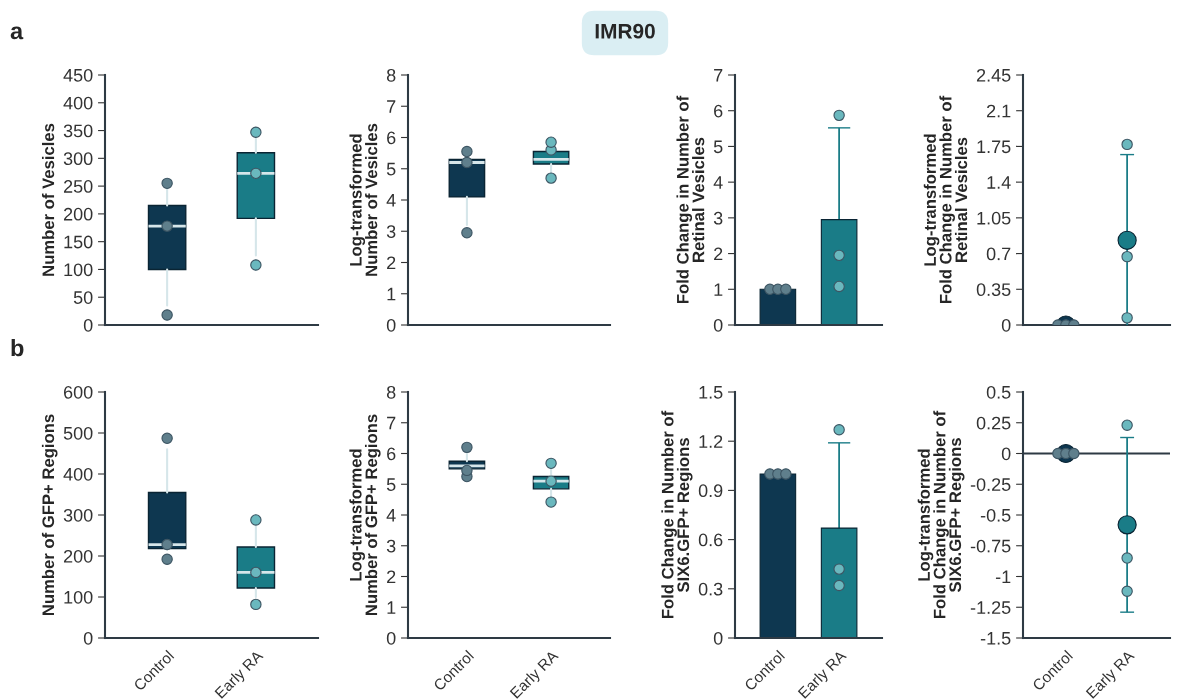  Describe the element at coordinates (48, 199) in the screenshot. I see `text: Number of Vesicles` at that location.